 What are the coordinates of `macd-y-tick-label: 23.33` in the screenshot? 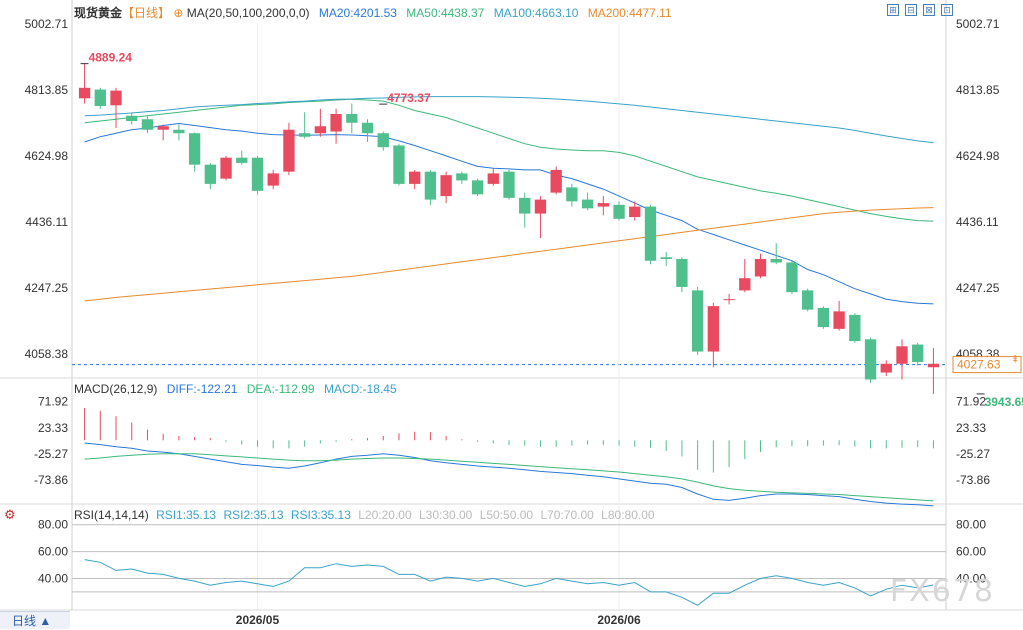 It's located at (53, 428).